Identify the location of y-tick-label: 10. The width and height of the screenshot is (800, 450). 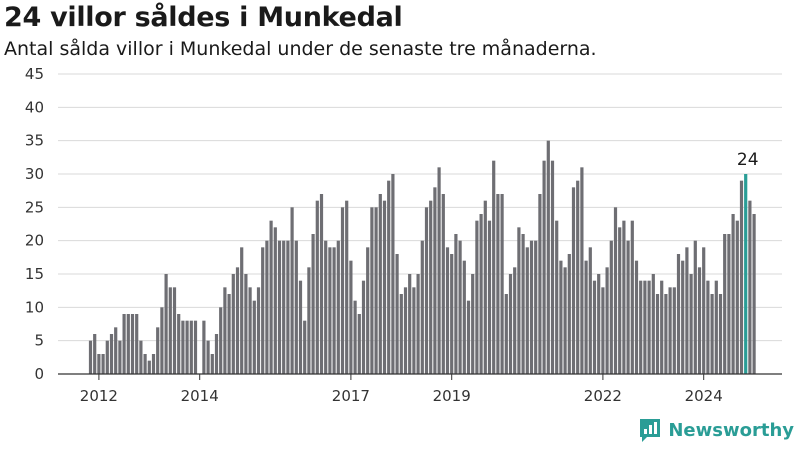
(34, 307).